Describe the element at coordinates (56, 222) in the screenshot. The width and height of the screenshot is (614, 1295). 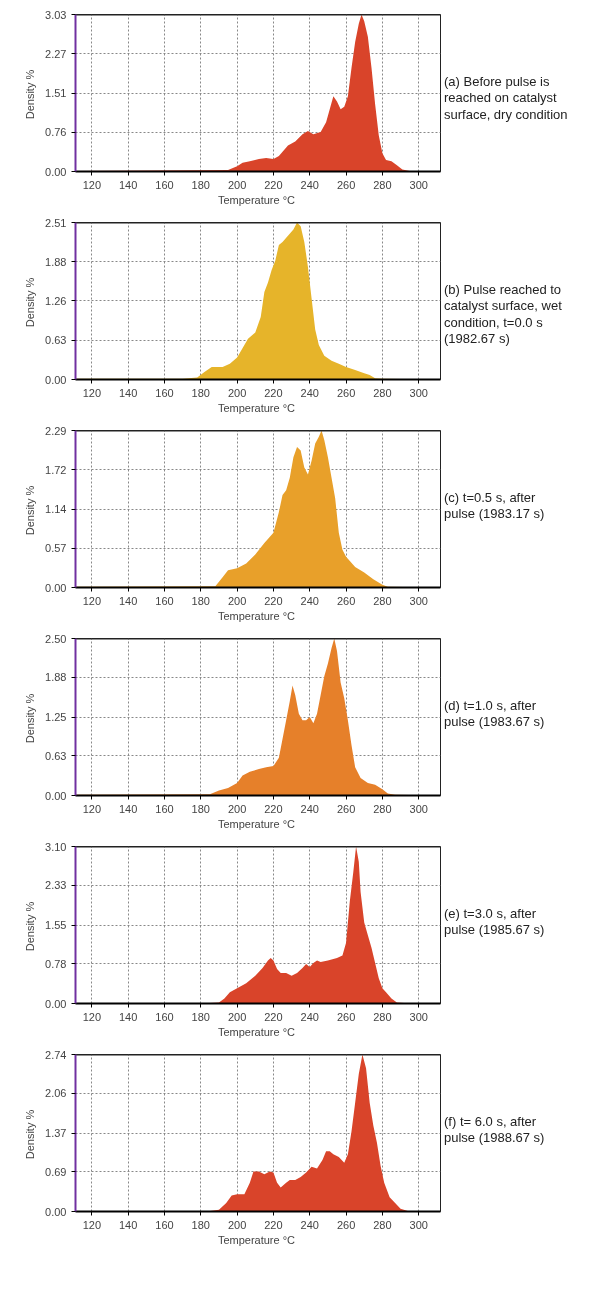
I see `y-tick-label: 2.51` at that location.